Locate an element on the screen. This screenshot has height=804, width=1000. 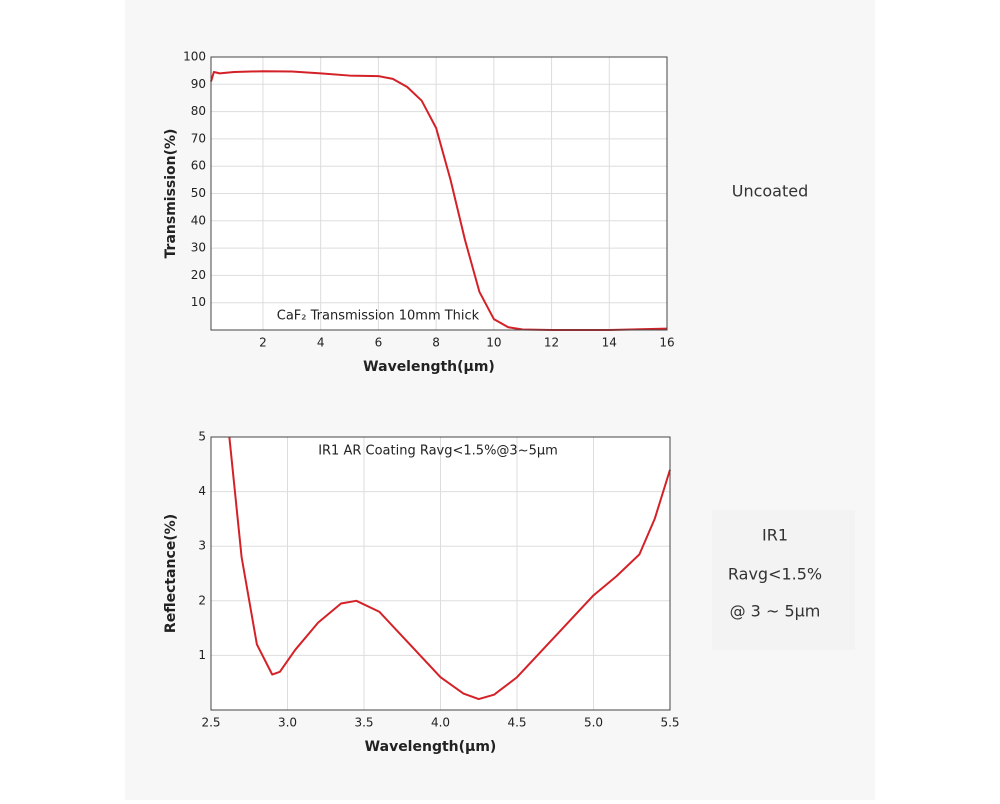
x-tick-label: 6 is located at coordinates (379, 343).